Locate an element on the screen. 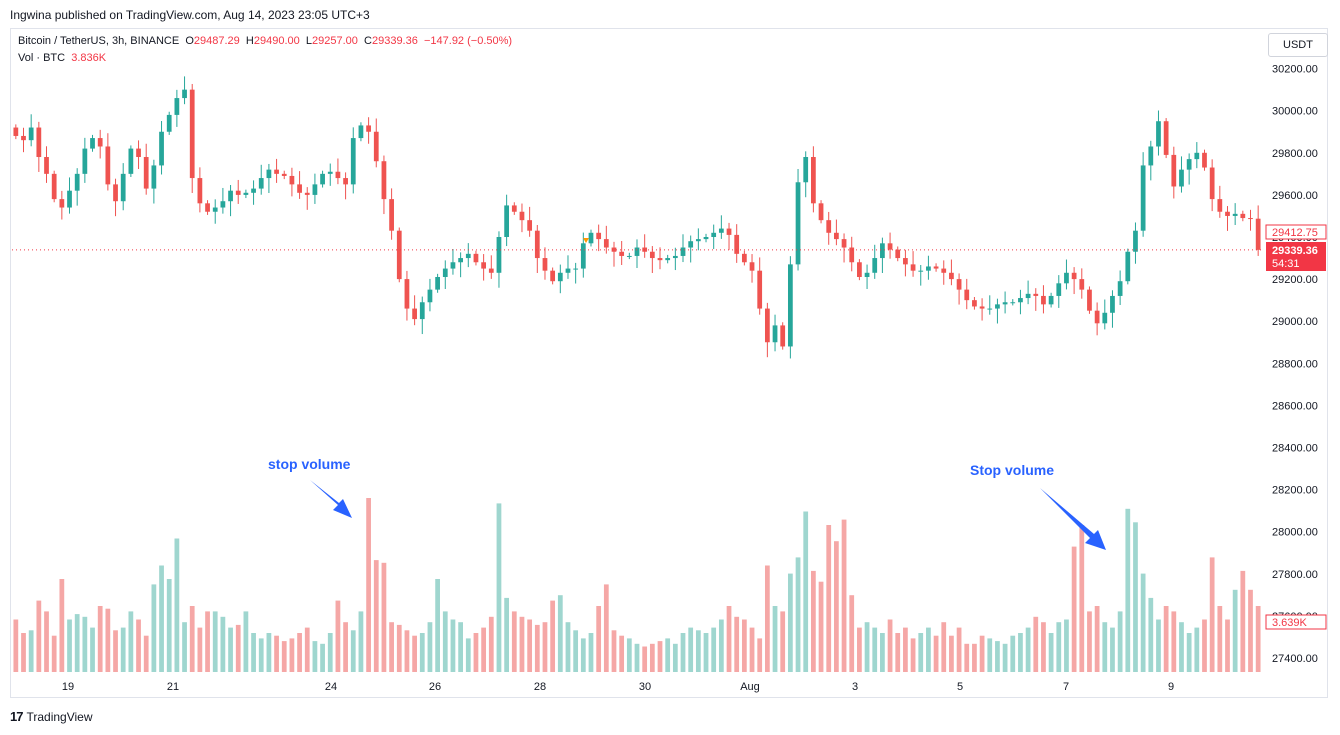  volume-label: Vol · BTC is located at coordinates (42, 58).